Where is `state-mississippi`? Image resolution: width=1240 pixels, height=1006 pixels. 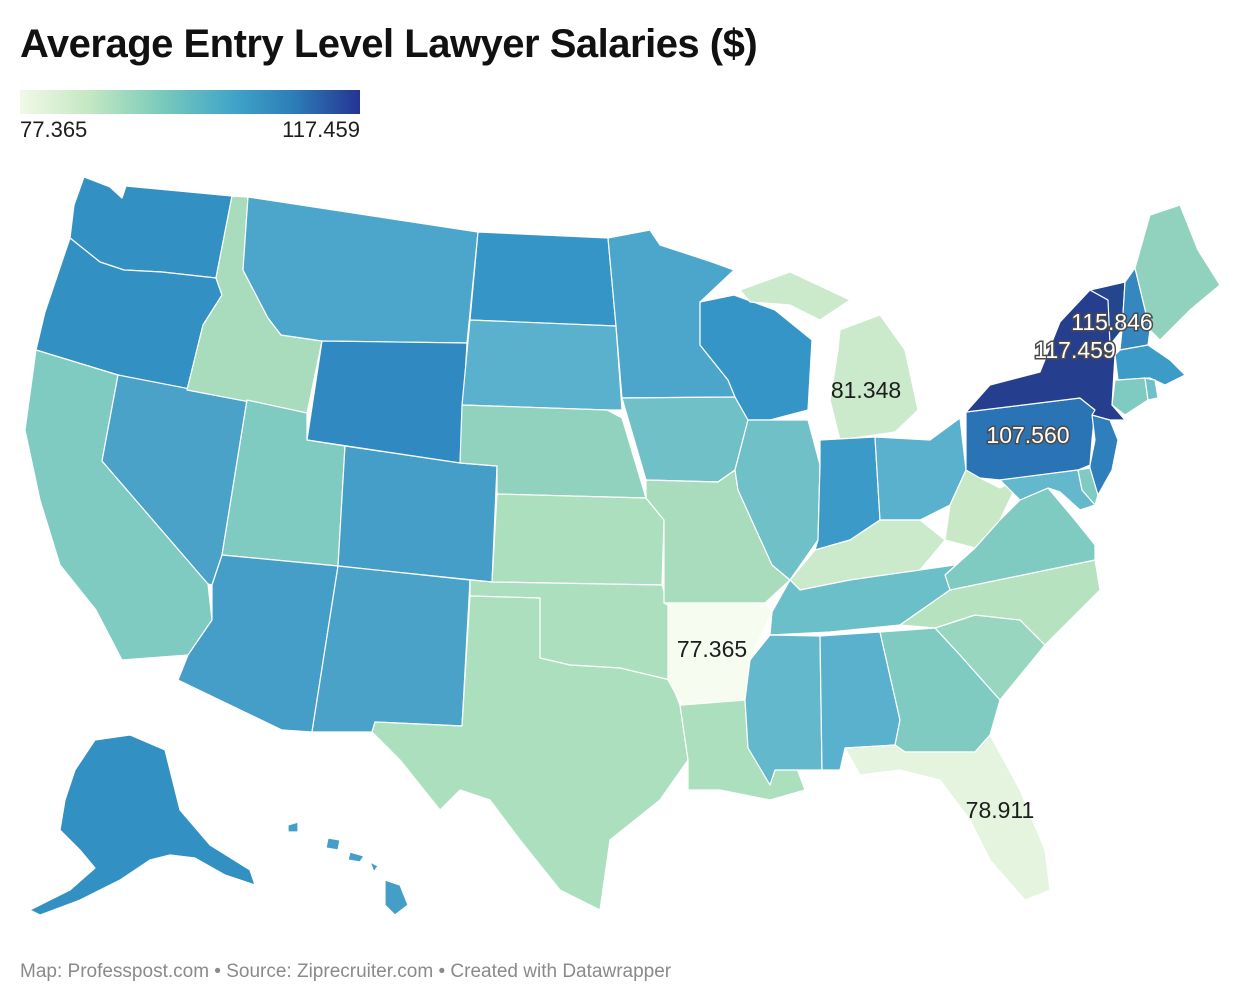
state-mississippi is located at coordinates (783, 710).